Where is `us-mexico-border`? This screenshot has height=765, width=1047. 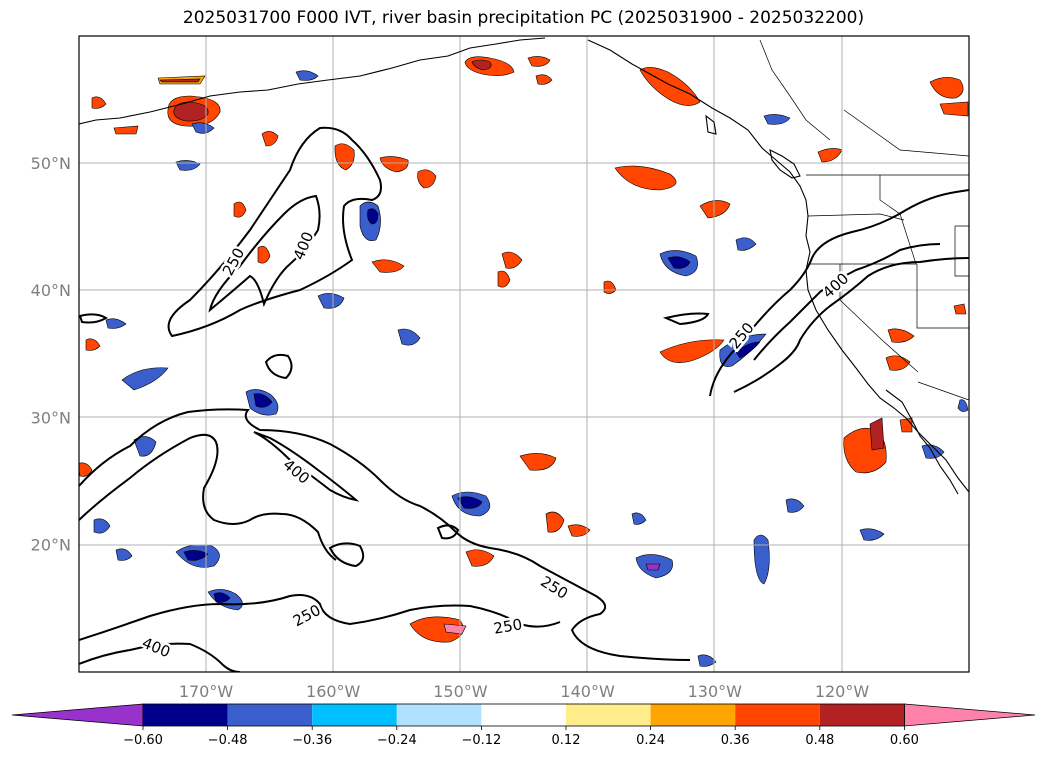 us-mexico-border is located at coordinates (943, 391).